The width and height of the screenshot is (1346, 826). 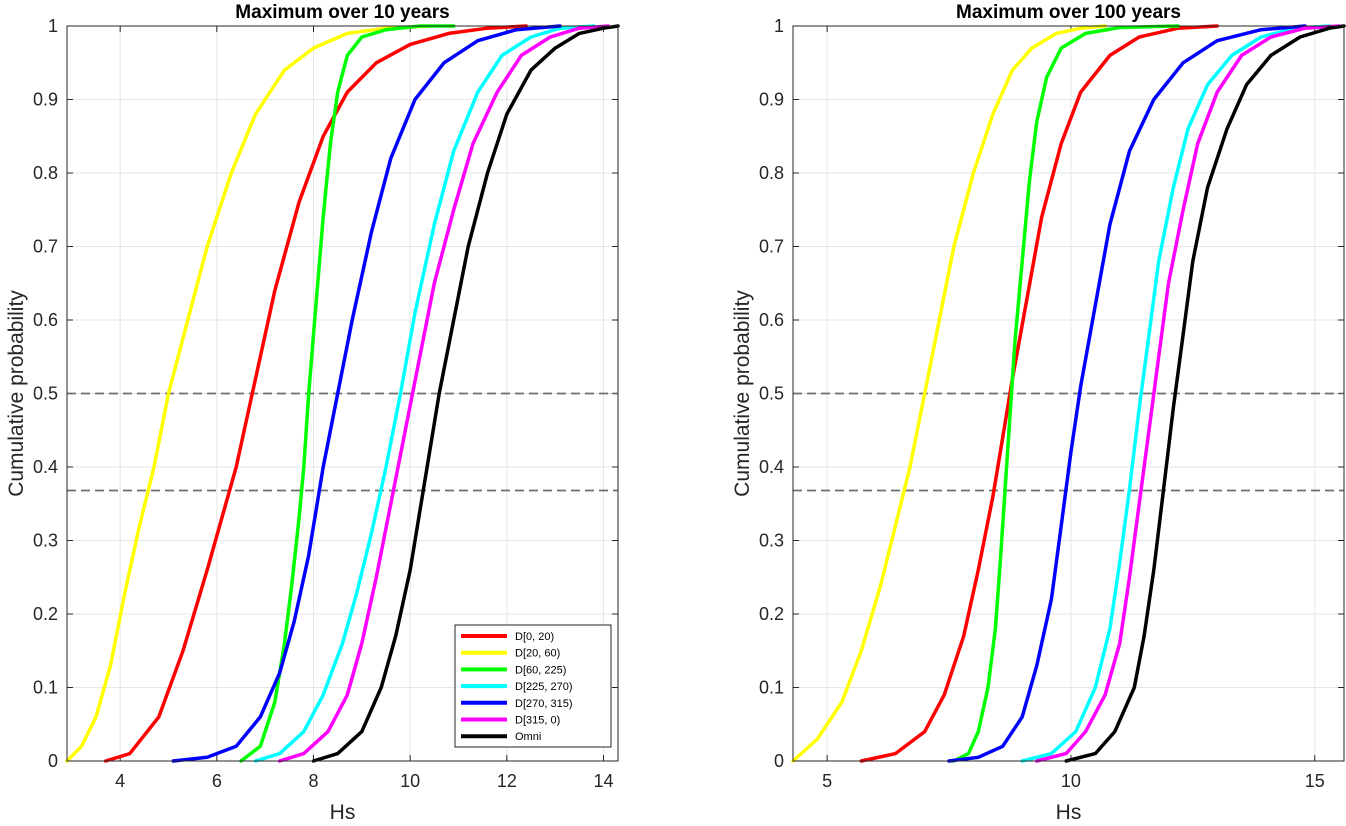 I want to click on legend-label-7: Omni, so click(x=528, y=737).